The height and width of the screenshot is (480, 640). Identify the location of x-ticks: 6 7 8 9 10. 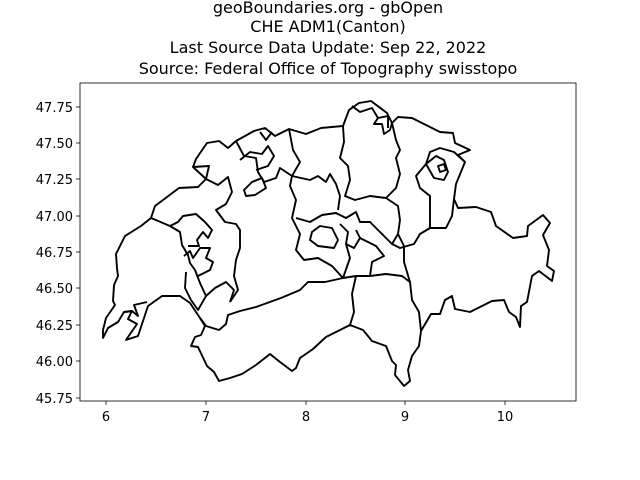
(307, 413).